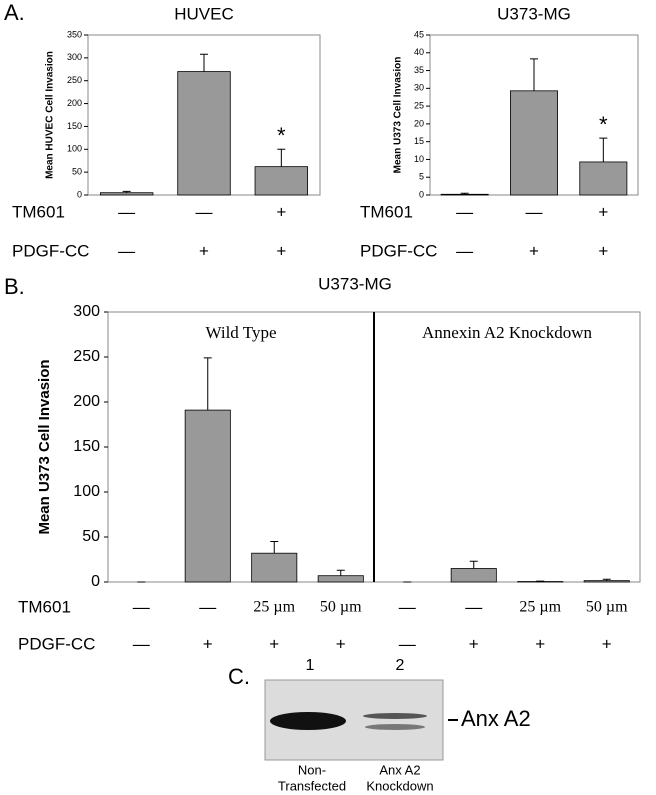  I want to click on y-tick-label: 40, so click(419, 52).